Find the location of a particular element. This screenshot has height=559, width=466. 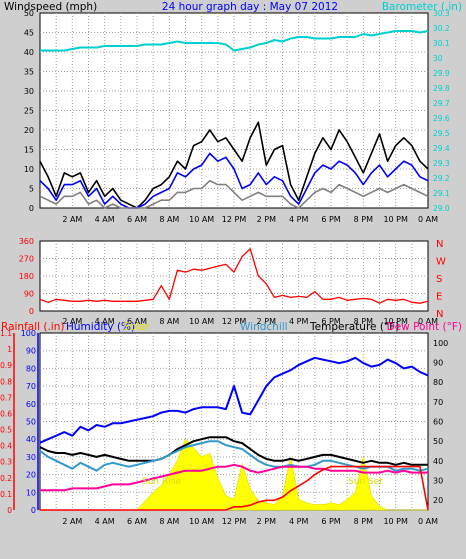

temperature-y-tick: 20 is located at coordinates (438, 500).